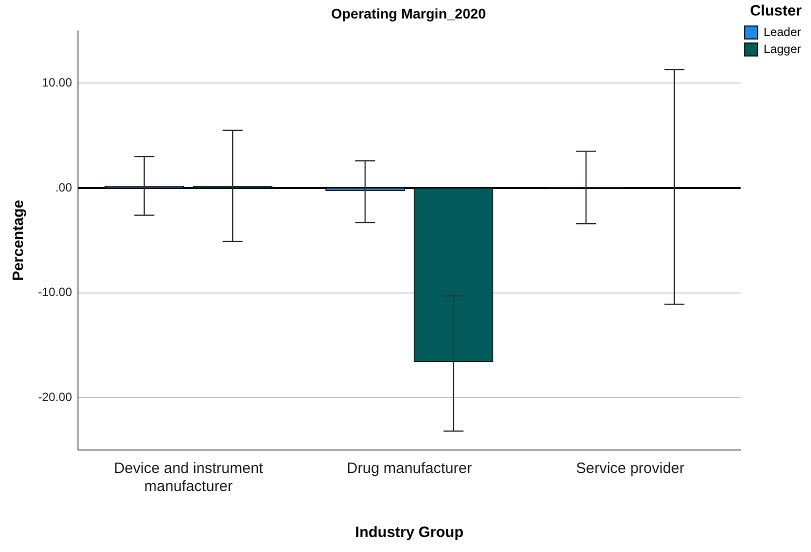 The width and height of the screenshot is (811, 552). What do you see at coordinates (408, 13) in the screenshot?
I see `chart-title: Operating Margin_2020` at bounding box center [408, 13].